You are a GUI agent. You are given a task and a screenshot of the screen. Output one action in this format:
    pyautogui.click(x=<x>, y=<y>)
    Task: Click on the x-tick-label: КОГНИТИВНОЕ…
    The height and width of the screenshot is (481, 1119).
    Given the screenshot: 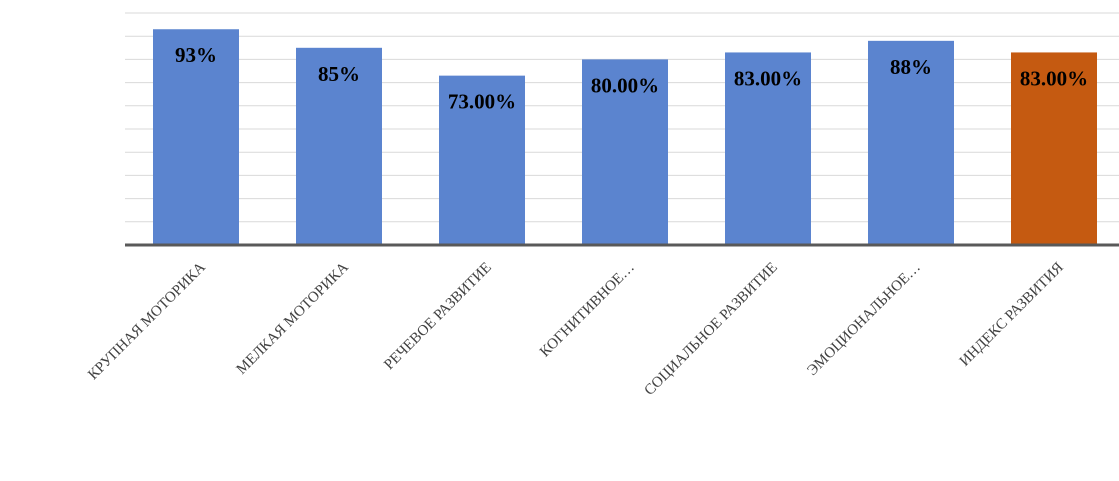 What is the action you would take?
    pyautogui.click(x=587, y=310)
    